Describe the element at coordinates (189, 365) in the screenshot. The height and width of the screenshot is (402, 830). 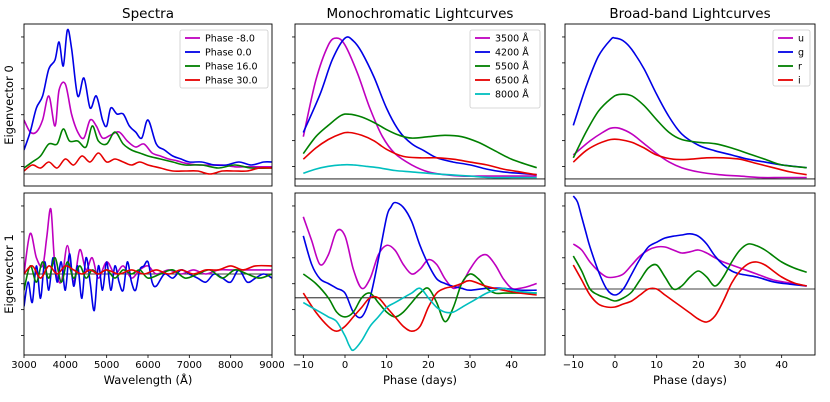
I see `x-tick-label: 7000` at that location.